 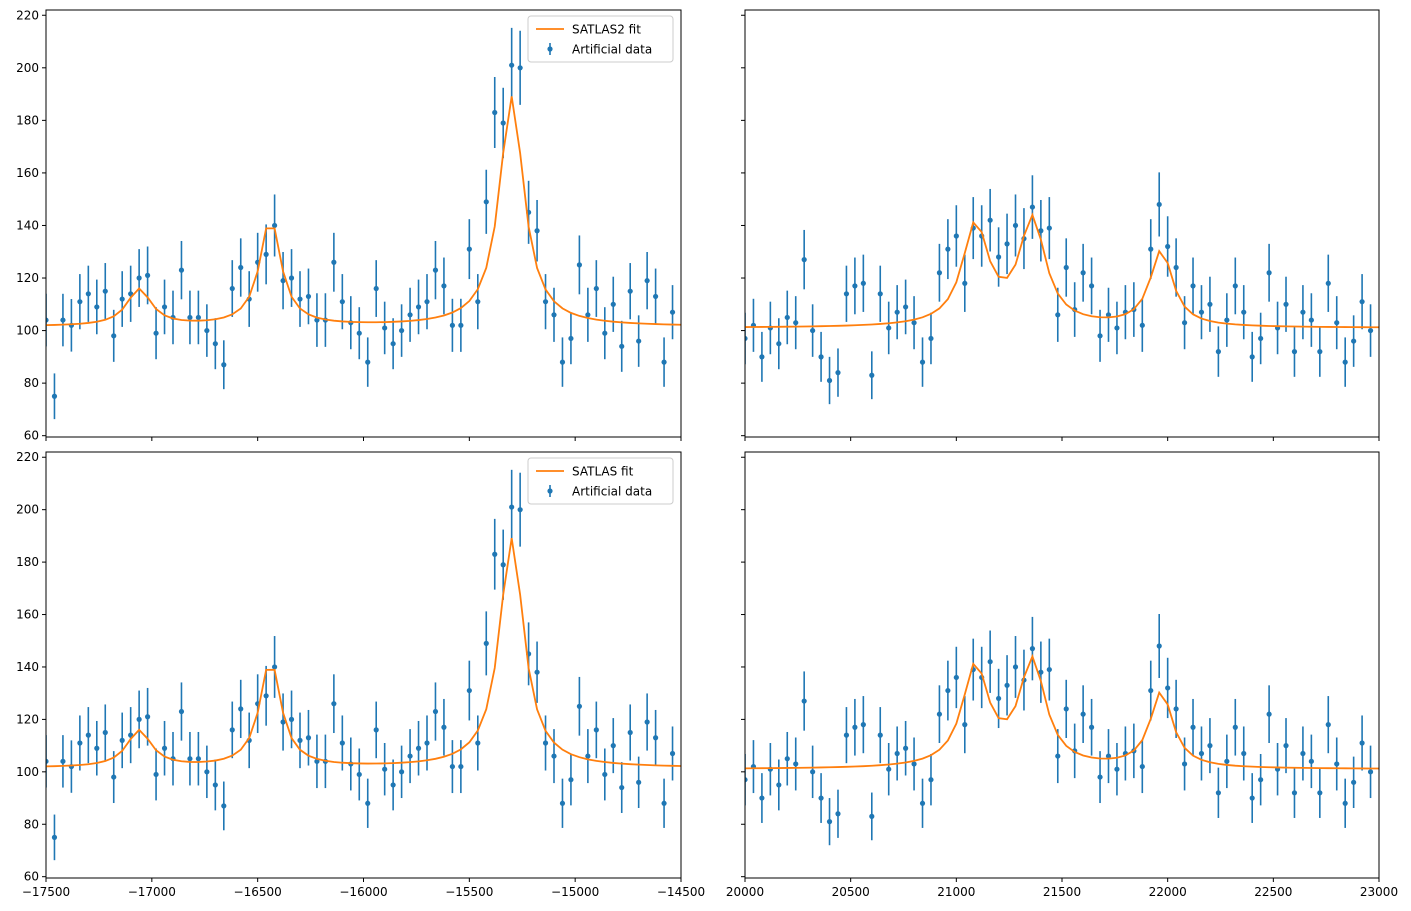 What do you see at coordinates (363, 892) in the screenshot?
I see `x-tick-label: −16000` at bounding box center [363, 892].